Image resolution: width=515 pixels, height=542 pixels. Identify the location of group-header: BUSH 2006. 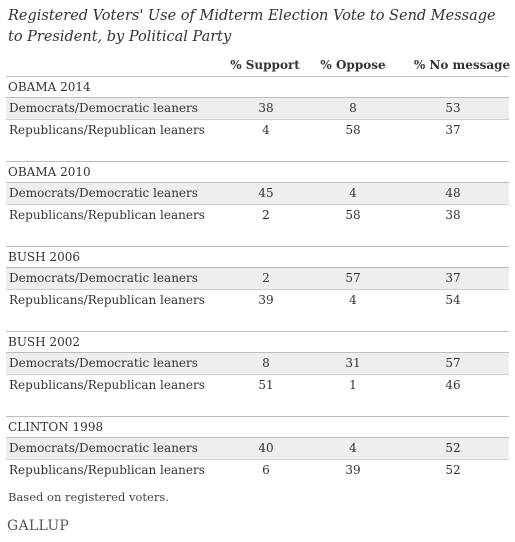
(257, 257).